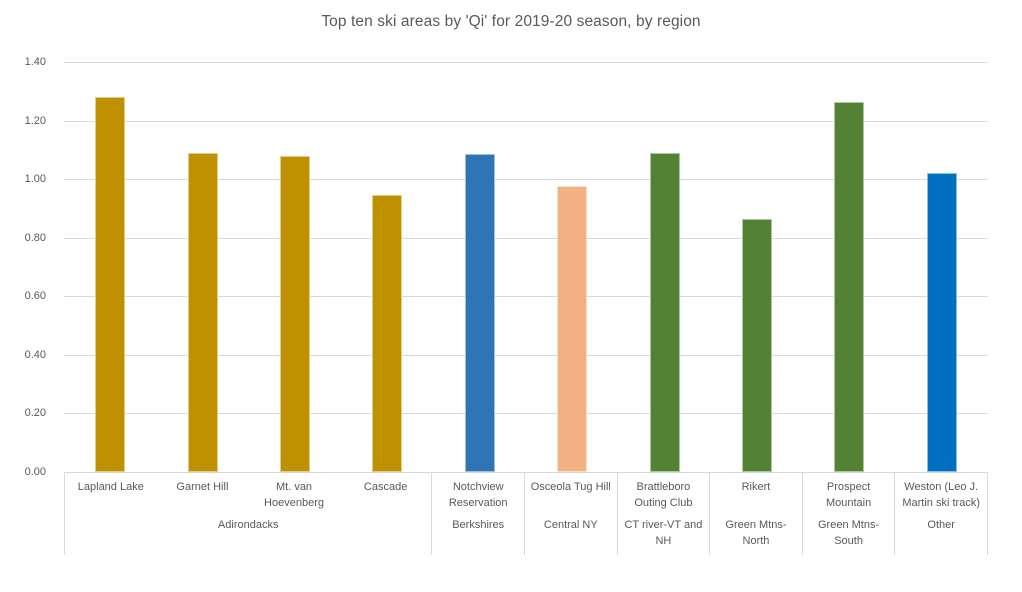 The height and width of the screenshot is (592, 1022). Describe the element at coordinates (478, 525) in the screenshot. I see `x-axis-region-label: Berkshires` at that location.